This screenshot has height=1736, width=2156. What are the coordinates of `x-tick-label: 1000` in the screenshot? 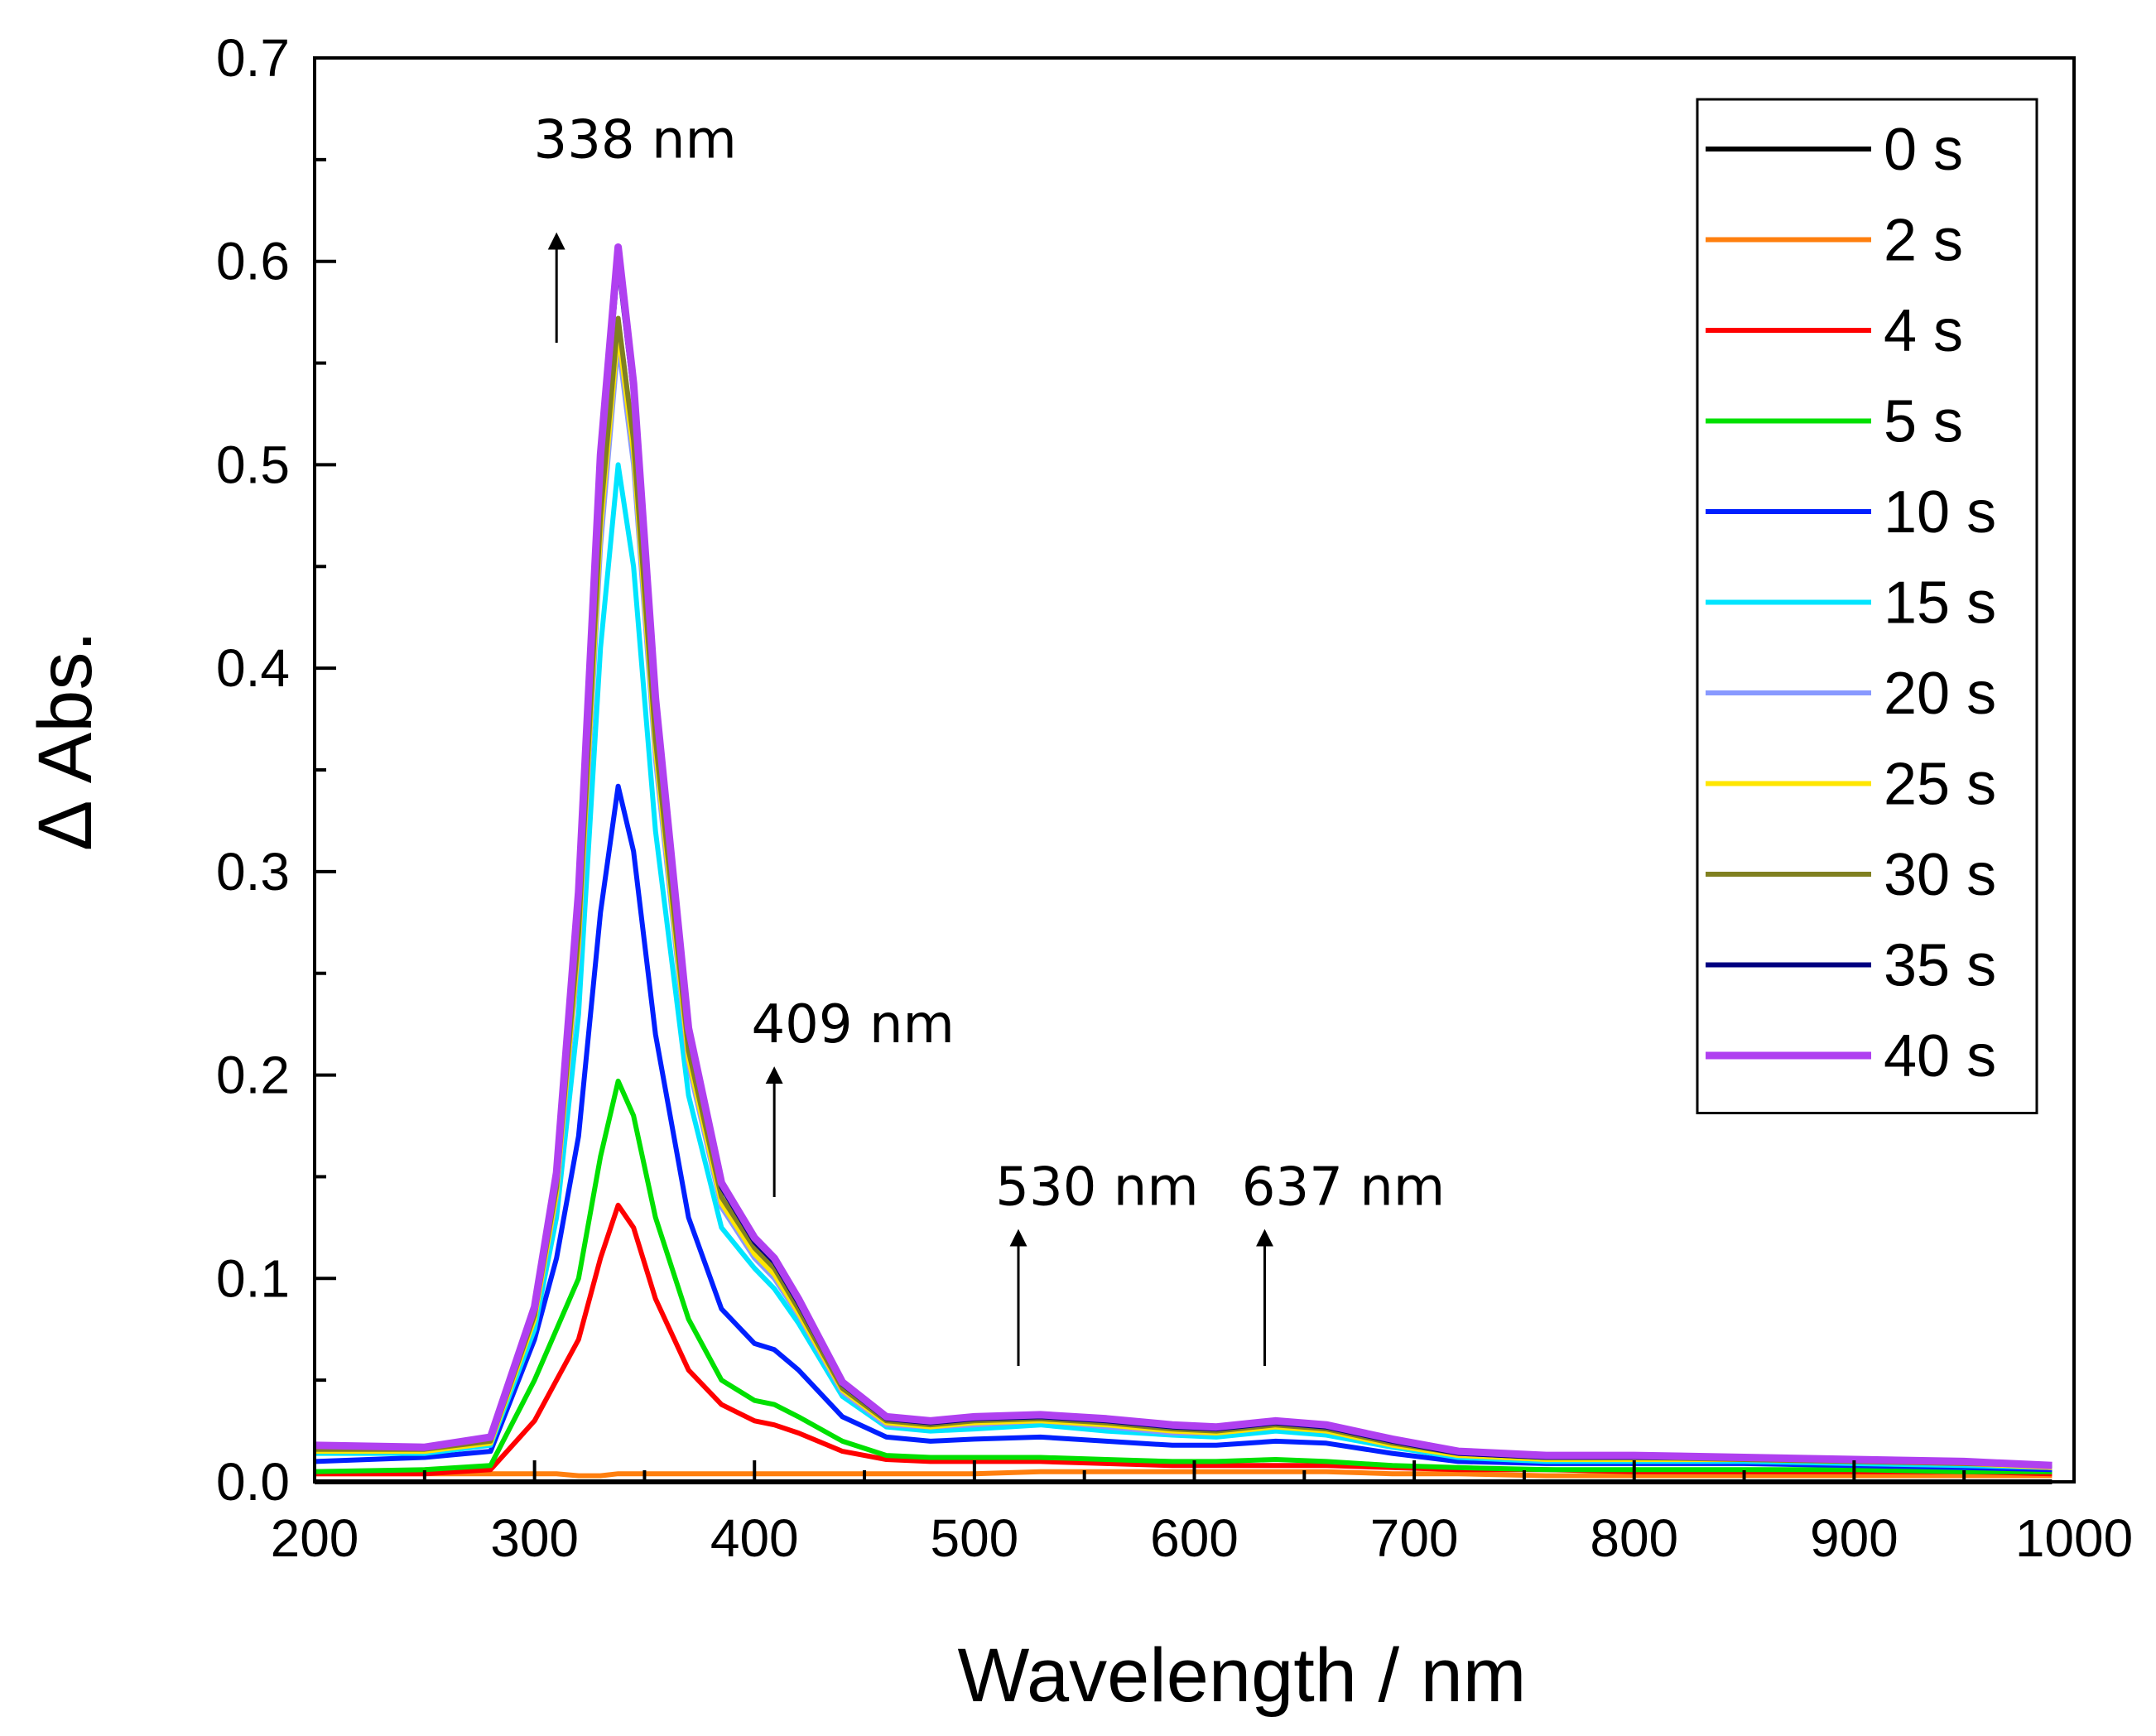 It's located at (2074, 1538).